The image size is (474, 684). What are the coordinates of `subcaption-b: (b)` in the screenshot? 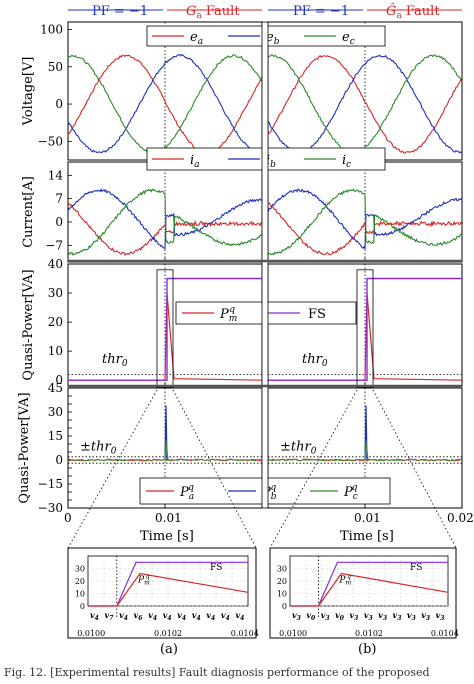 It's located at (367, 649).